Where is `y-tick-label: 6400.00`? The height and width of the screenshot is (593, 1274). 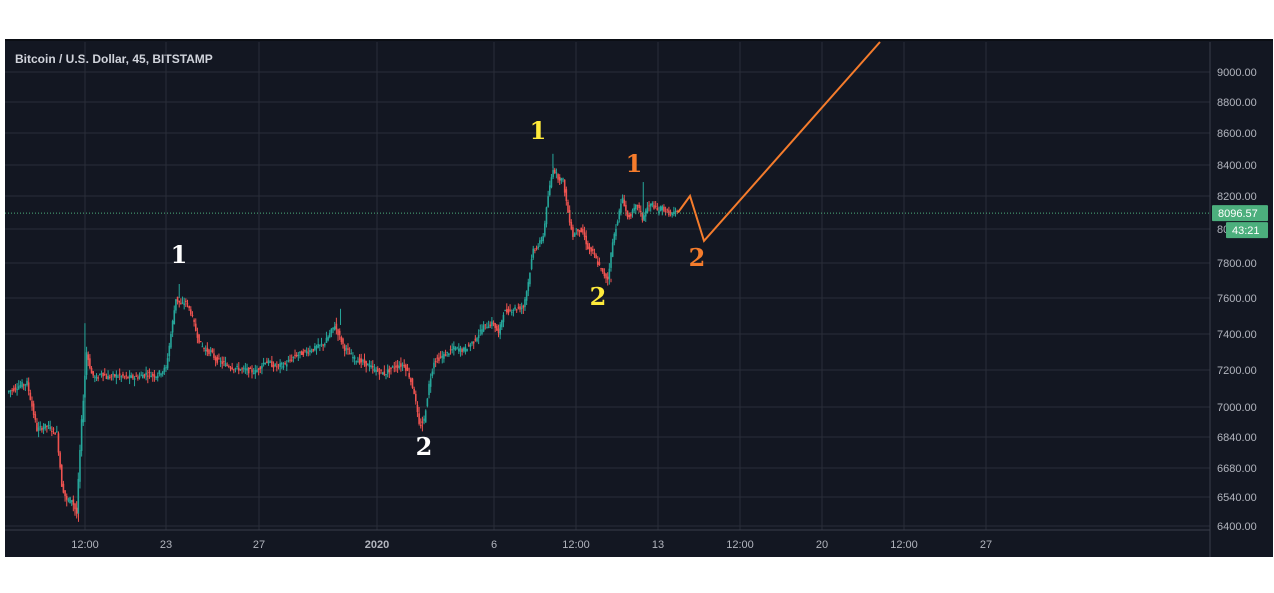
y-tick-label: 6400.00 is located at coordinates (1237, 527).